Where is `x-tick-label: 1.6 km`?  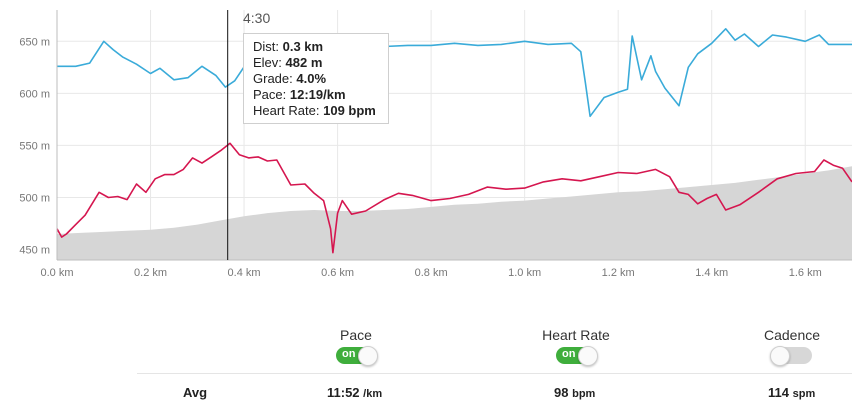
x-tick-label: 1.6 km is located at coordinates (805, 273).